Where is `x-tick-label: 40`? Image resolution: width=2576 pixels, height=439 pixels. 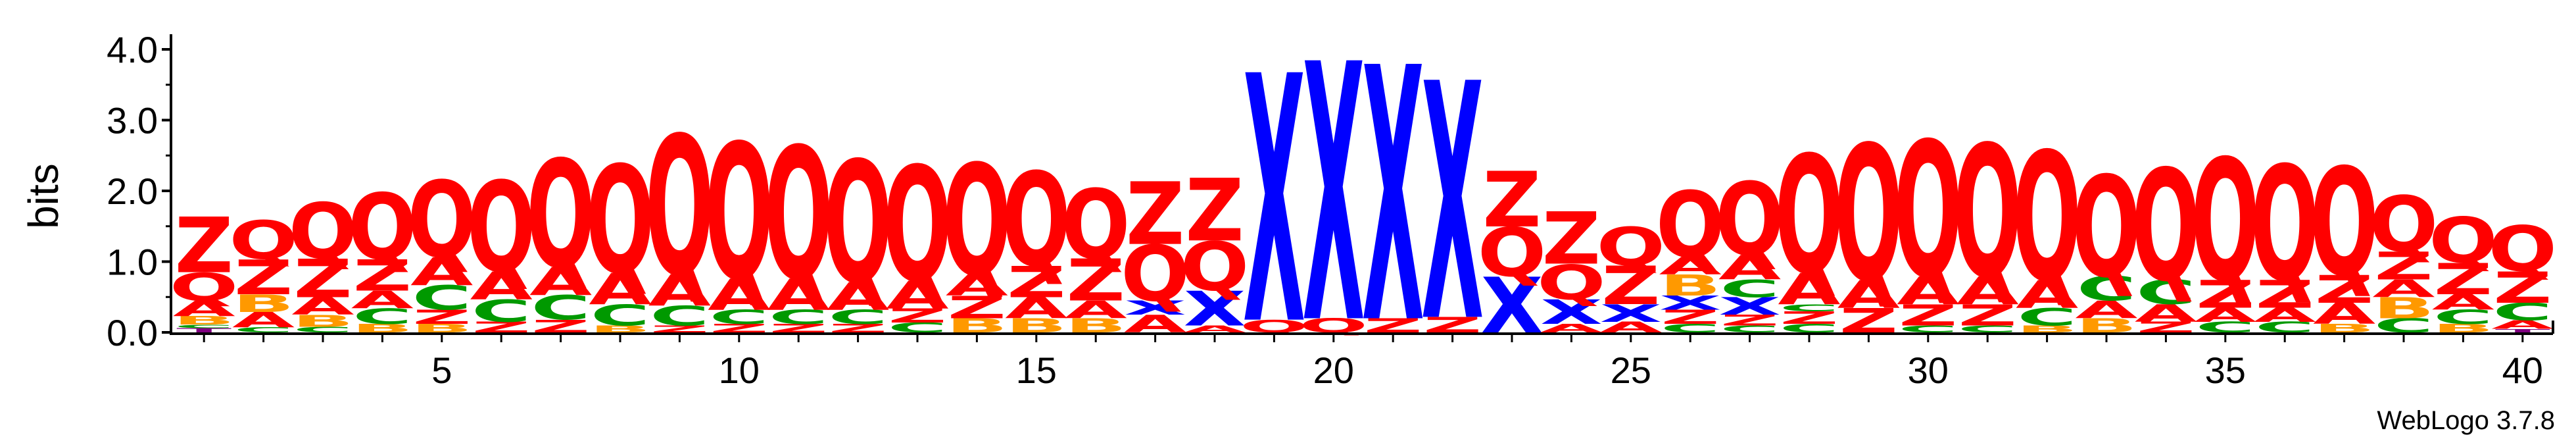
x-tick-label: 40 is located at coordinates (2522, 370).